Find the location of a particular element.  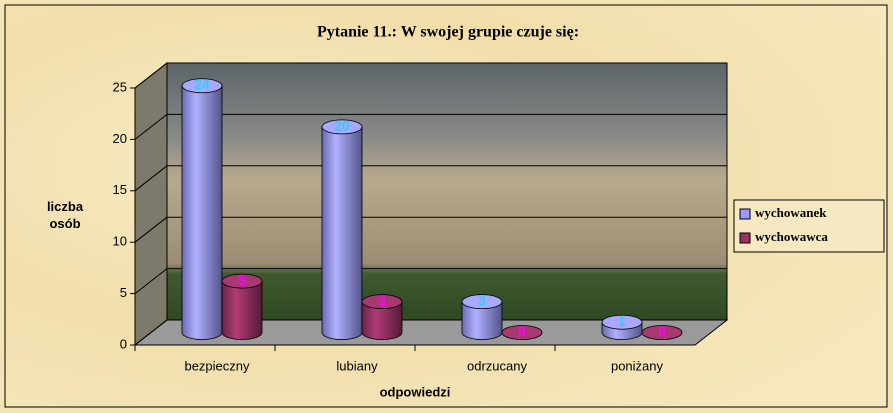

x-tick-label: odrzucany is located at coordinates (497, 365).